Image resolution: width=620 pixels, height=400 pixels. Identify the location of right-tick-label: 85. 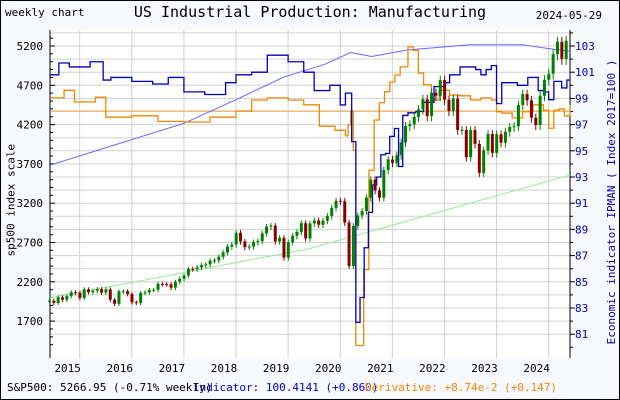
(581, 282).